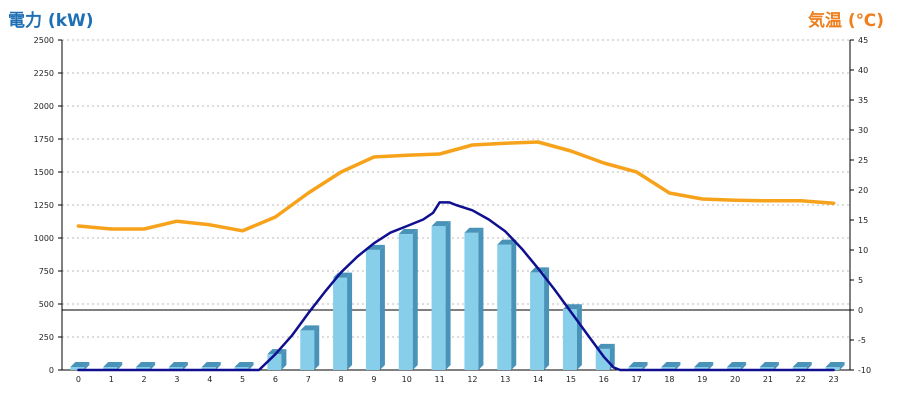 Image resolution: width=900 pixels, height=400 pixels. I want to click on left-tick-label: 2000, so click(44, 106).